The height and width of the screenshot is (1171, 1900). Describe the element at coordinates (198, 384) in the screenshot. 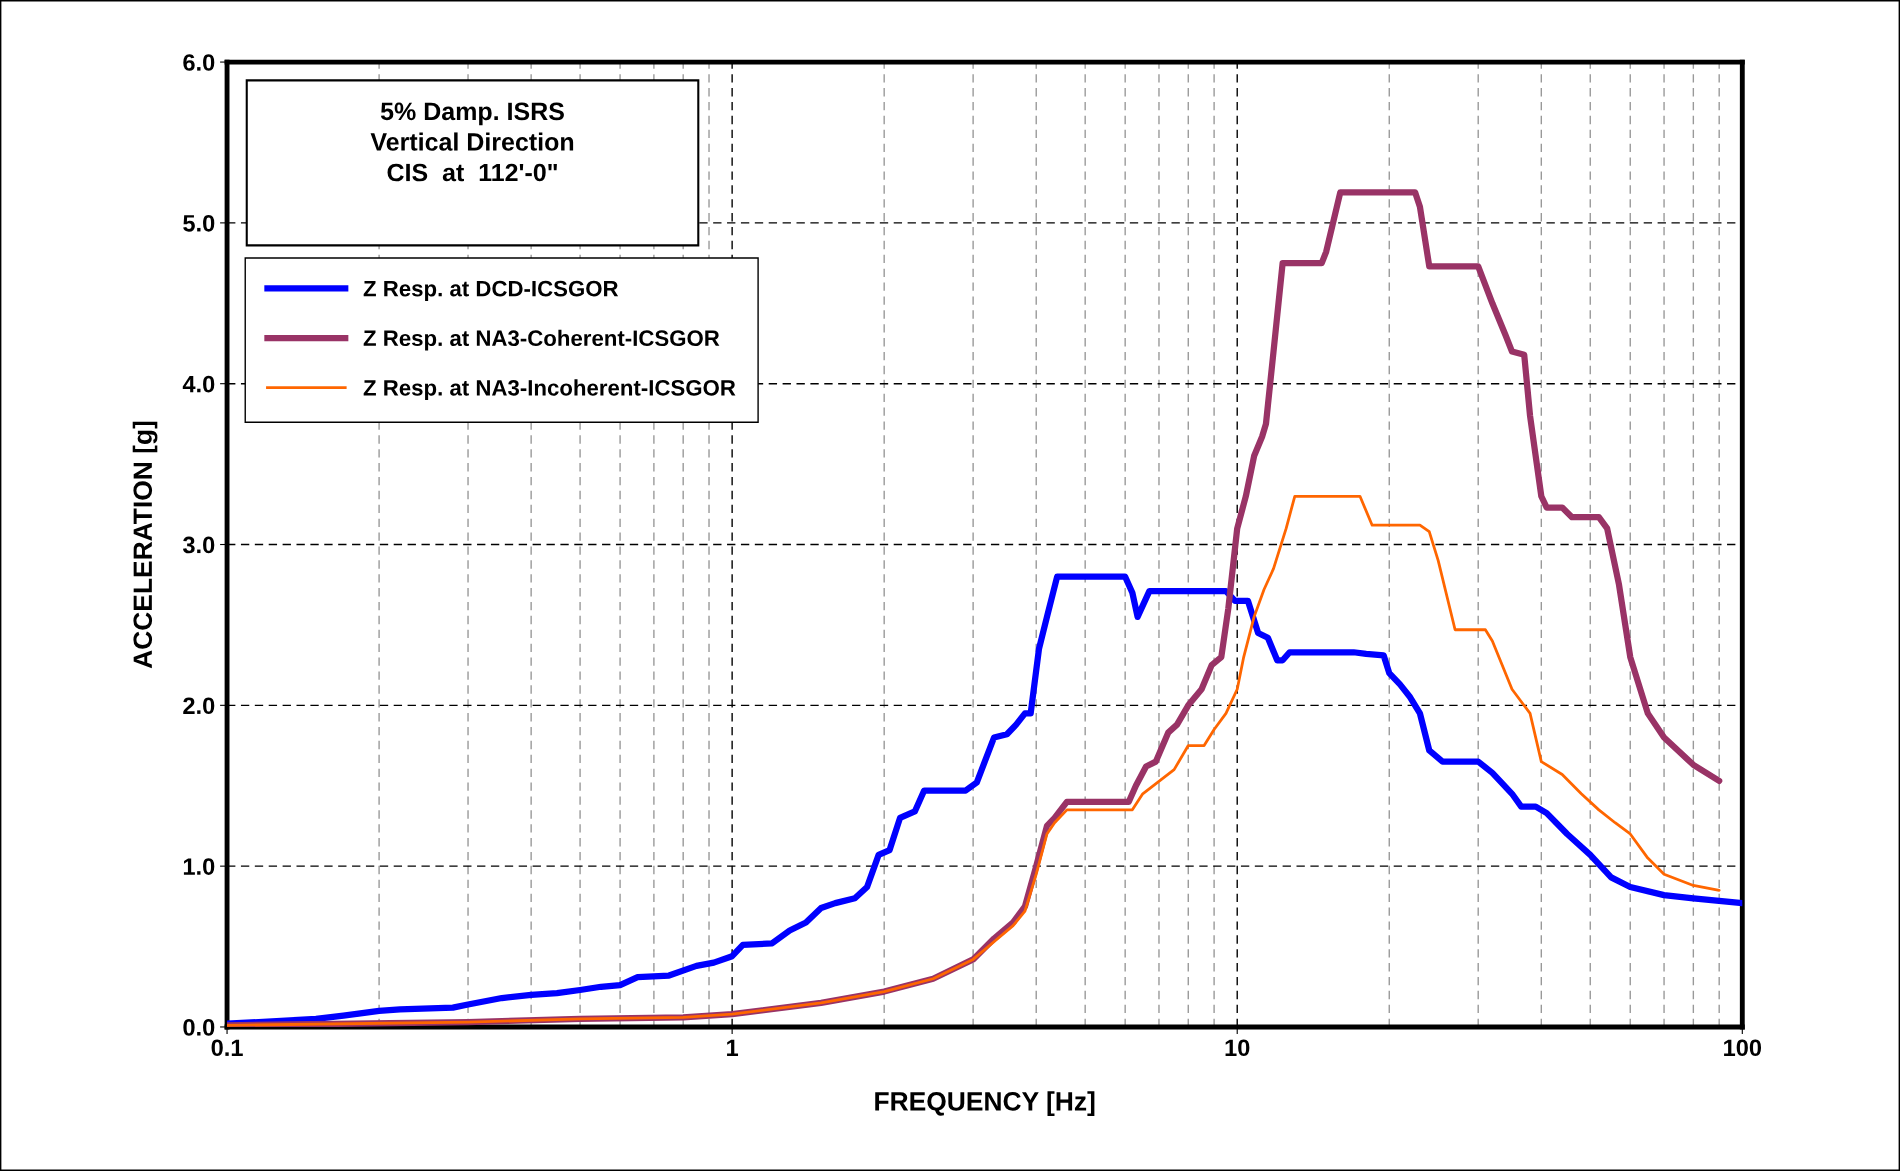

I see `y-tick-label: 4.0` at that location.